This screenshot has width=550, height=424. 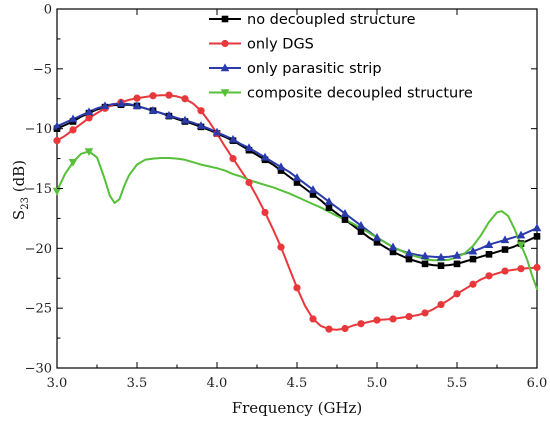 I want to click on y-axis-title-subscript: 23, so click(x=25, y=203).